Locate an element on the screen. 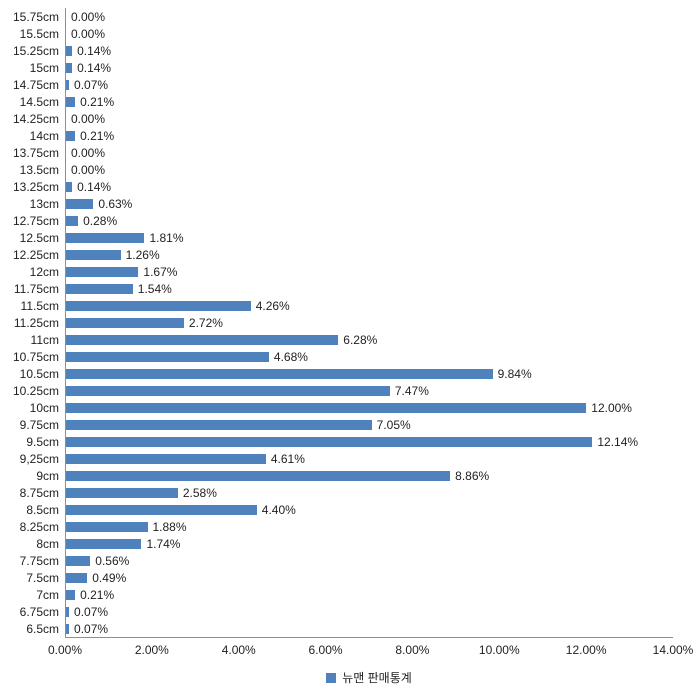  bar-track: 4.26% is located at coordinates (369, 305).